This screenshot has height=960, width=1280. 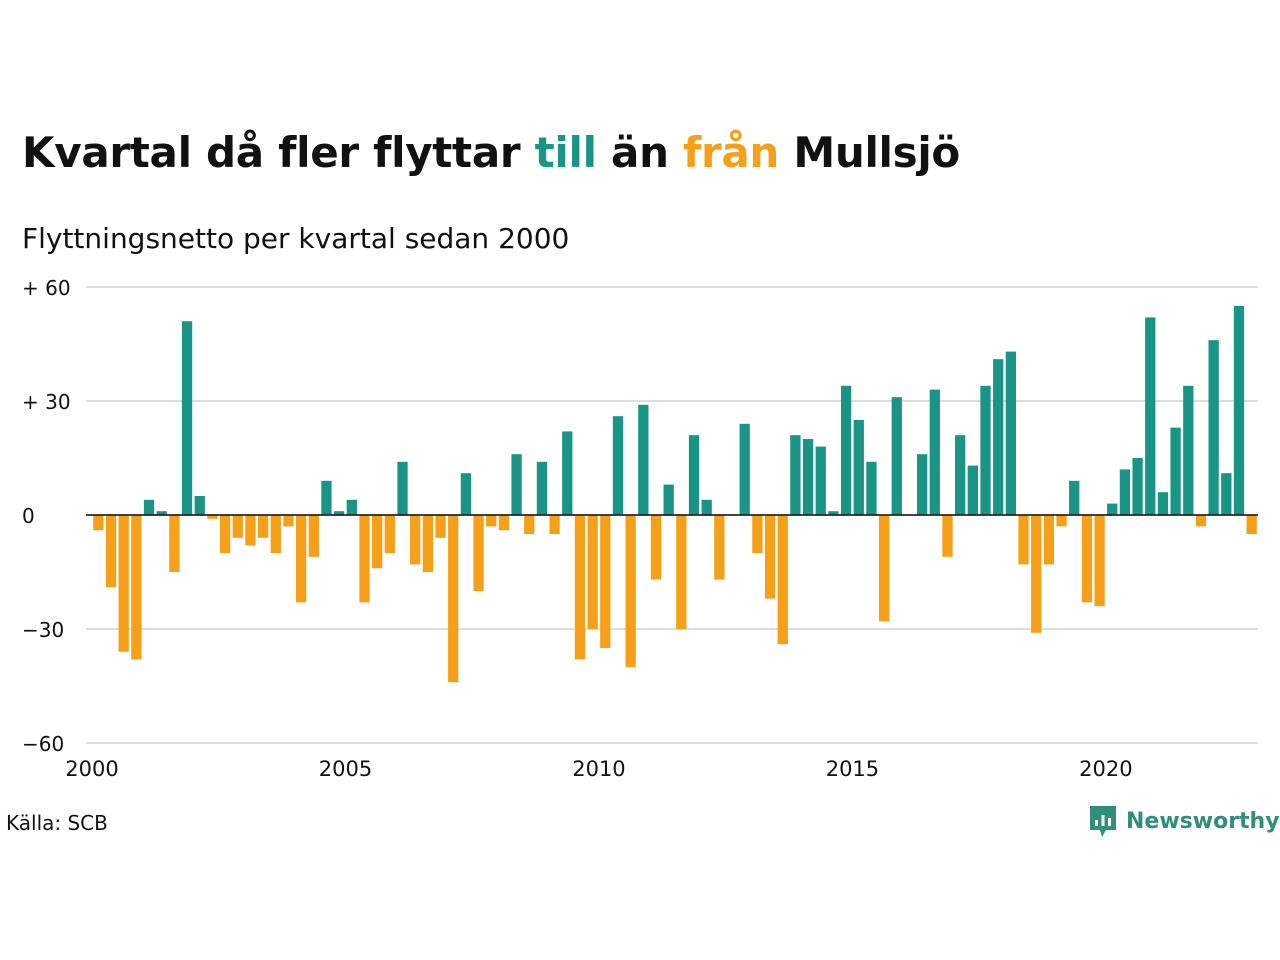 I want to click on title-fran: från, so click(x=731, y=152).